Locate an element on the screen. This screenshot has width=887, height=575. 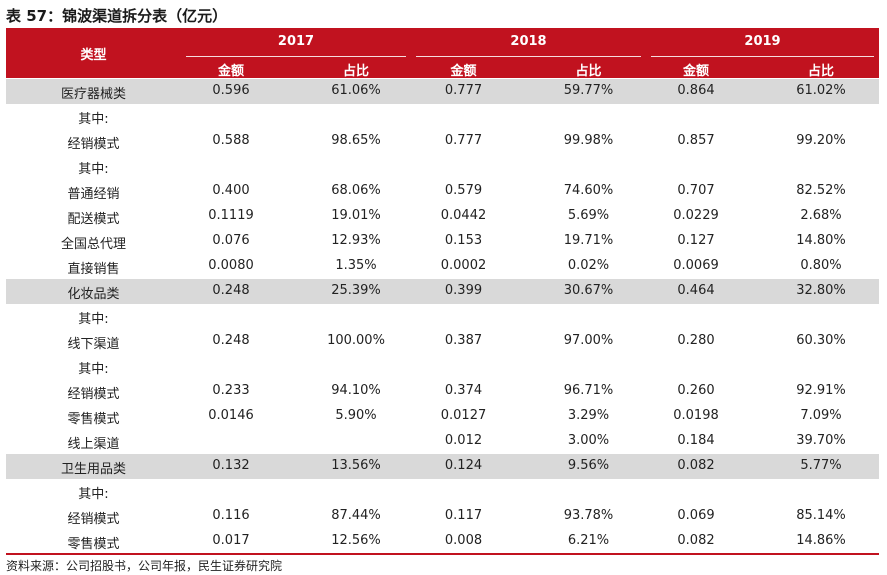
share-cell: 30.67% is located at coordinates (588, 290).